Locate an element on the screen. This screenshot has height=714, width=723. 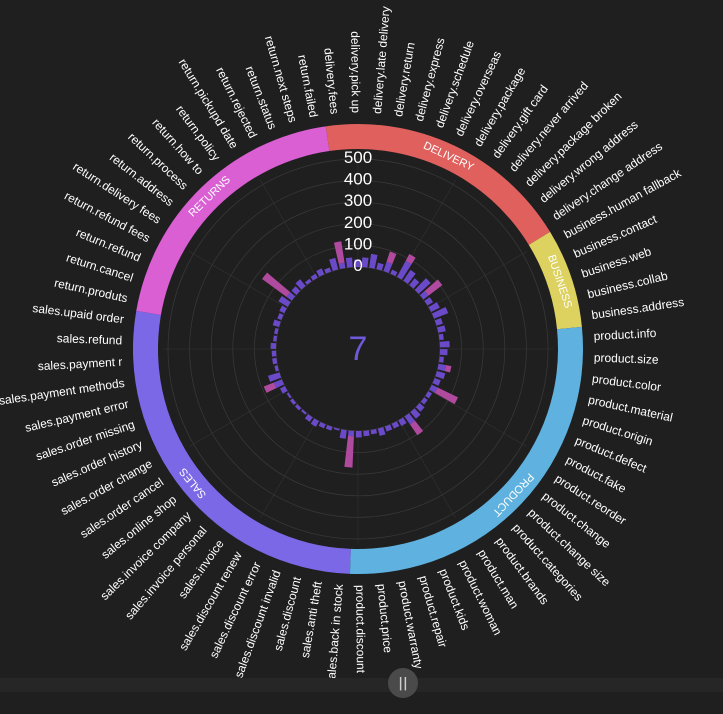
center-value: 7 is located at coordinates (358, 349).